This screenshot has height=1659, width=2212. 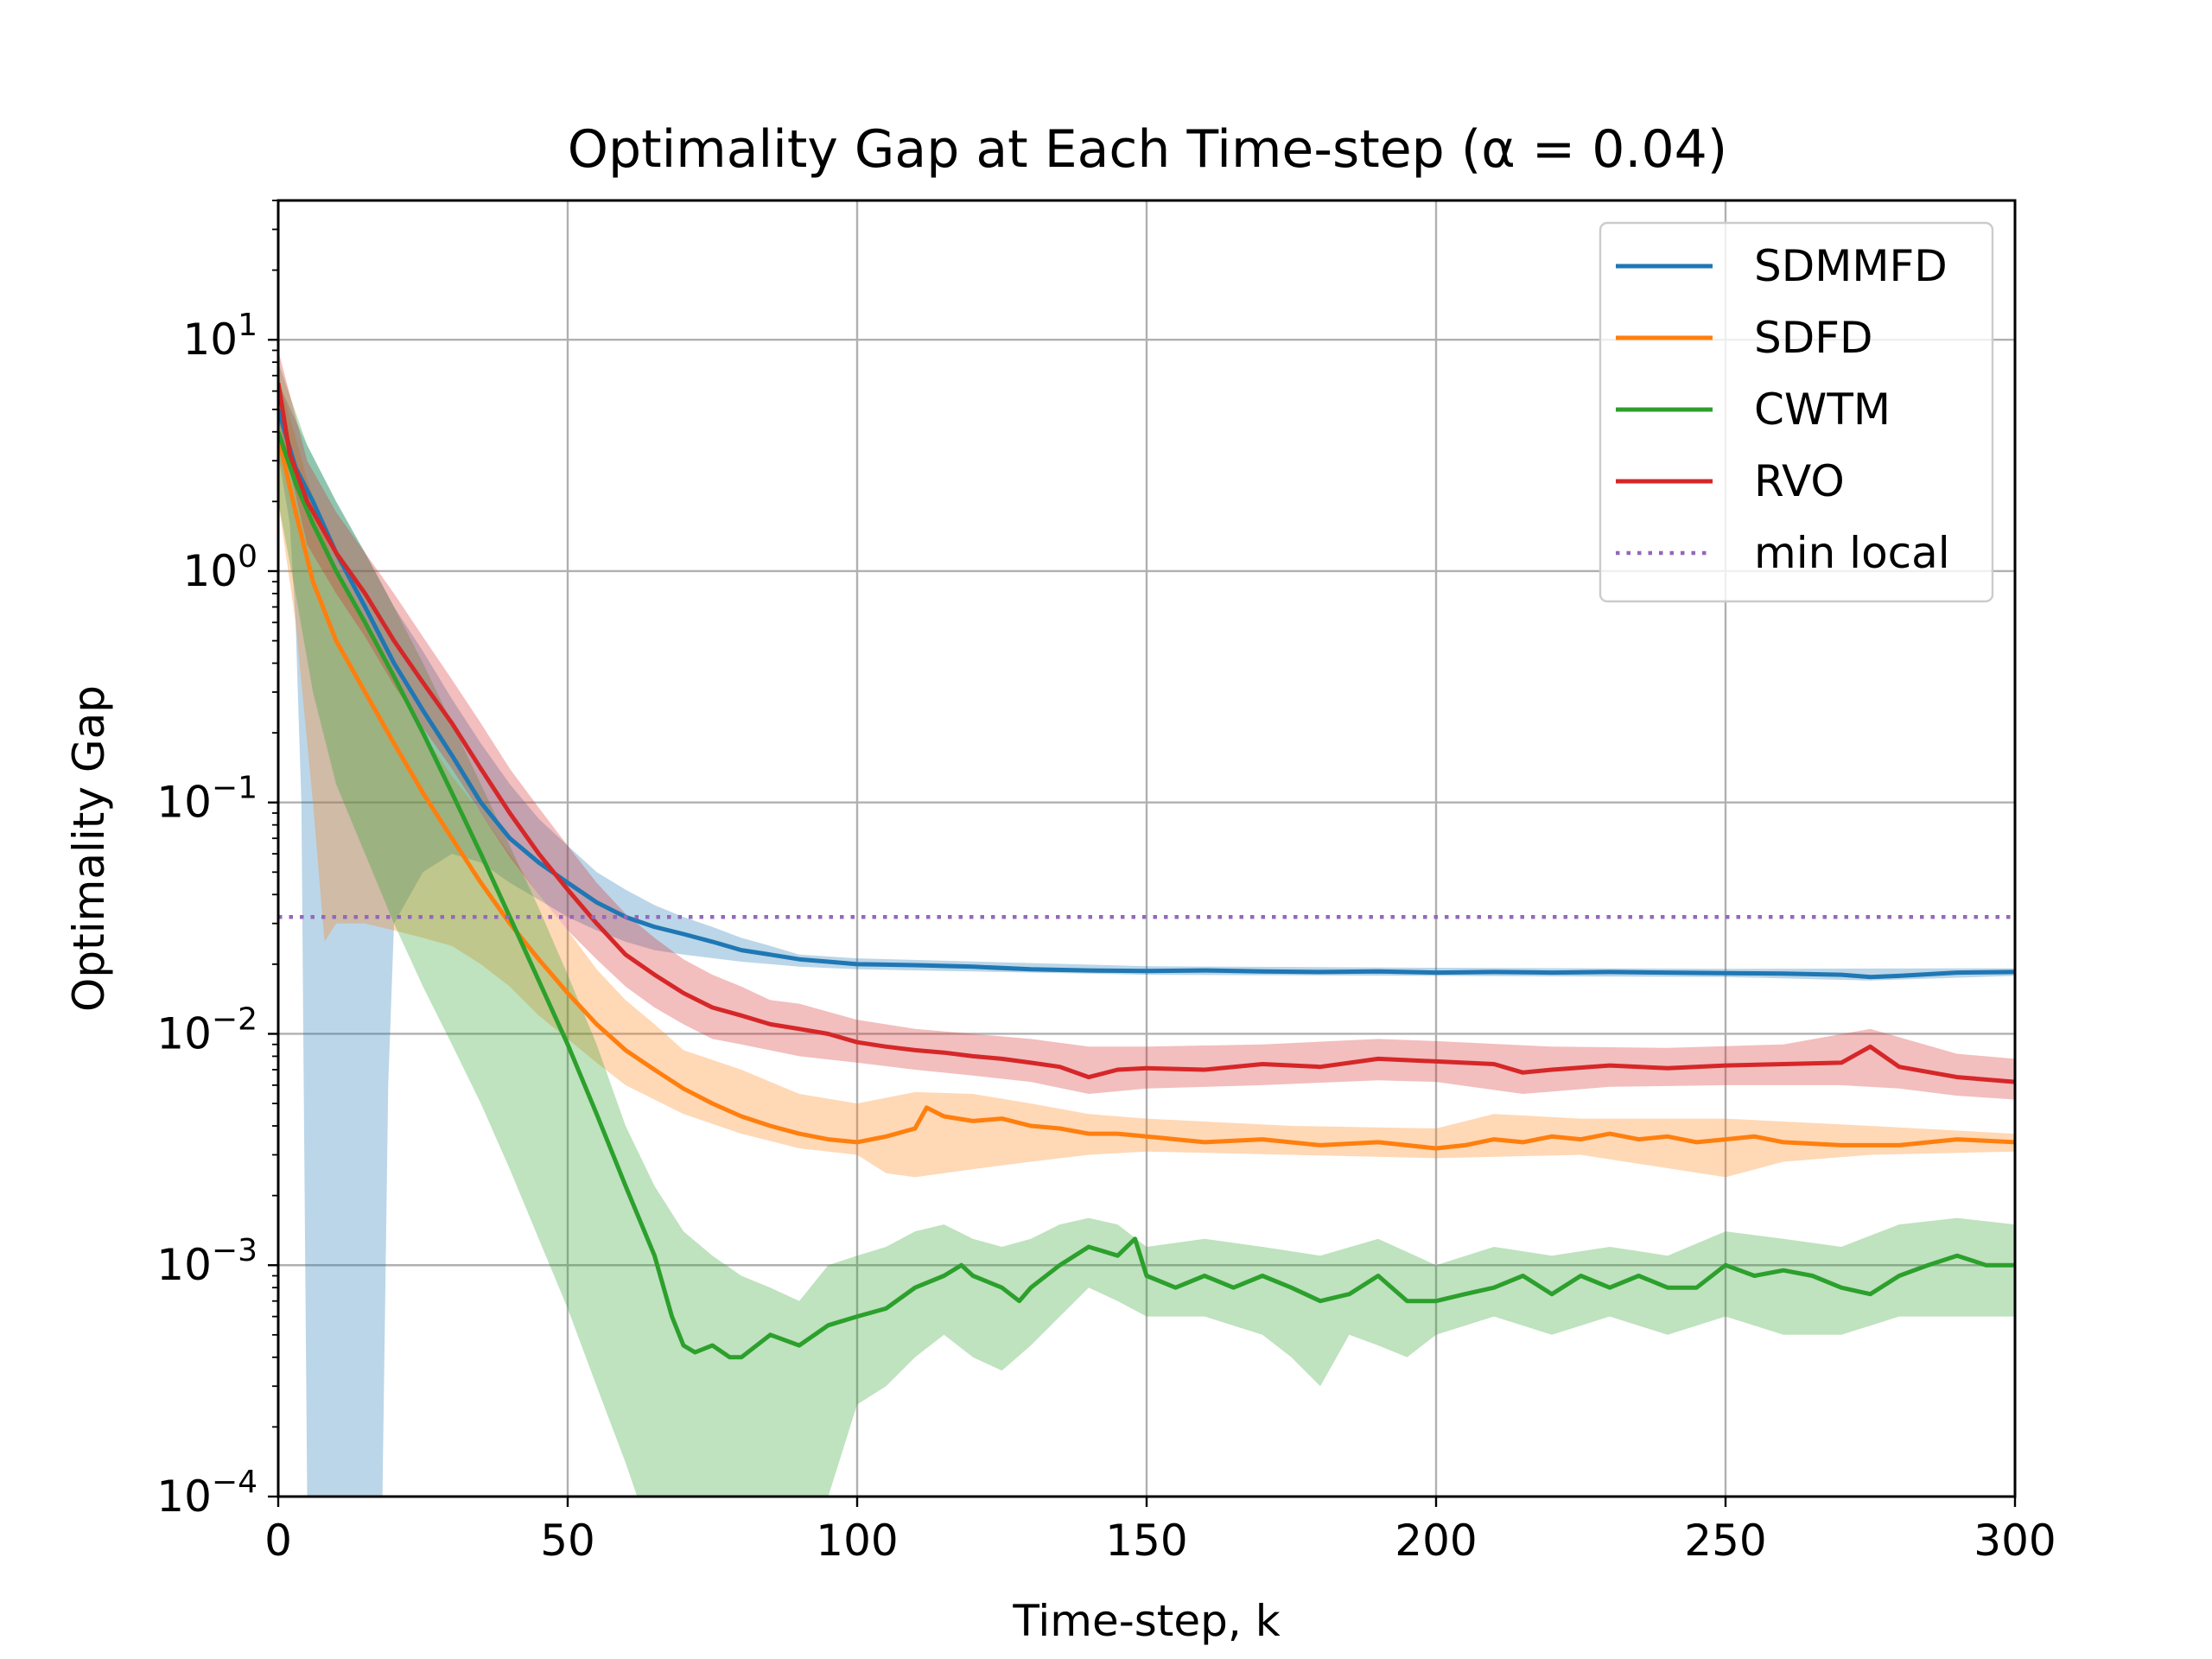 What do you see at coordinates (567, 1541) in the screenshot?
I see `x-tick-label: 50` at bounding box center [567, 1541].